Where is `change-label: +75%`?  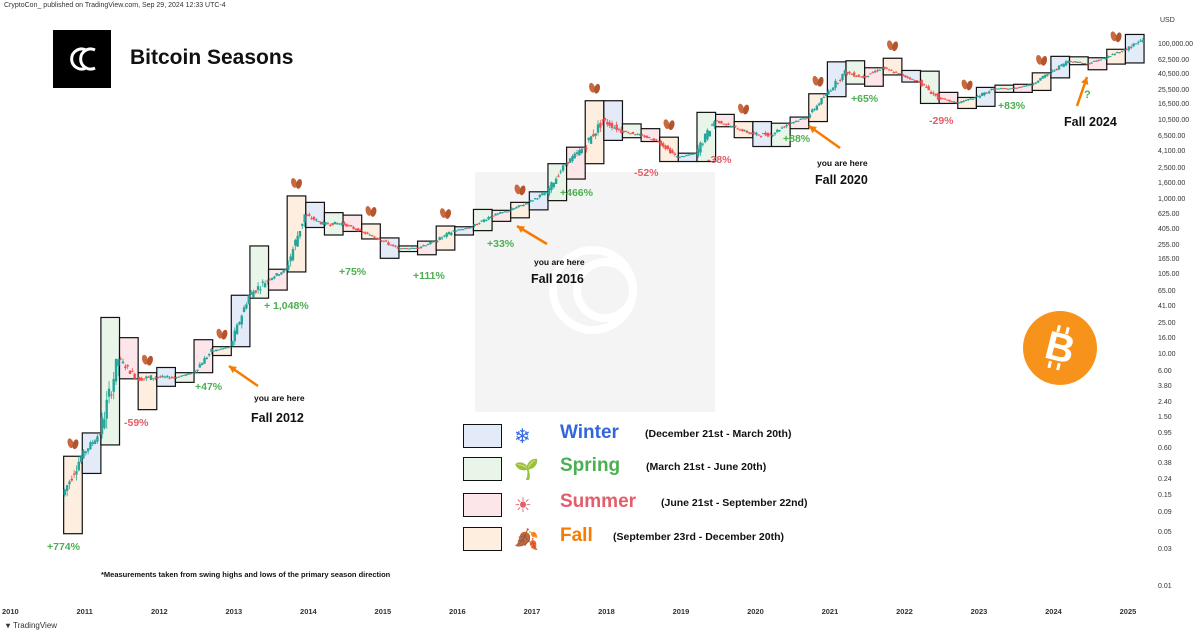 change-label: +75% is located at coordinates (353, 272).